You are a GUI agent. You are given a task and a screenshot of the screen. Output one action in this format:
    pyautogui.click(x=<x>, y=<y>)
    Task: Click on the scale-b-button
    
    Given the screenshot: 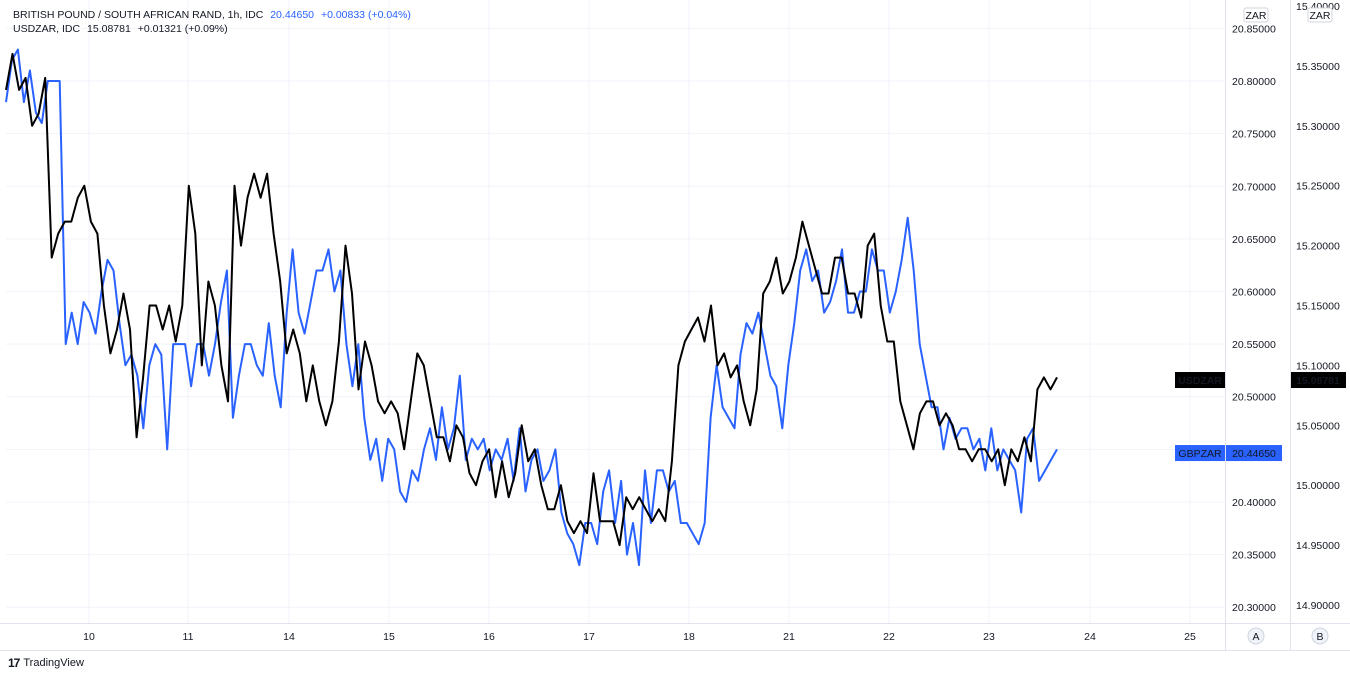 What is the action you would take?
    pyautogui.click(x=1320, y=636)
    